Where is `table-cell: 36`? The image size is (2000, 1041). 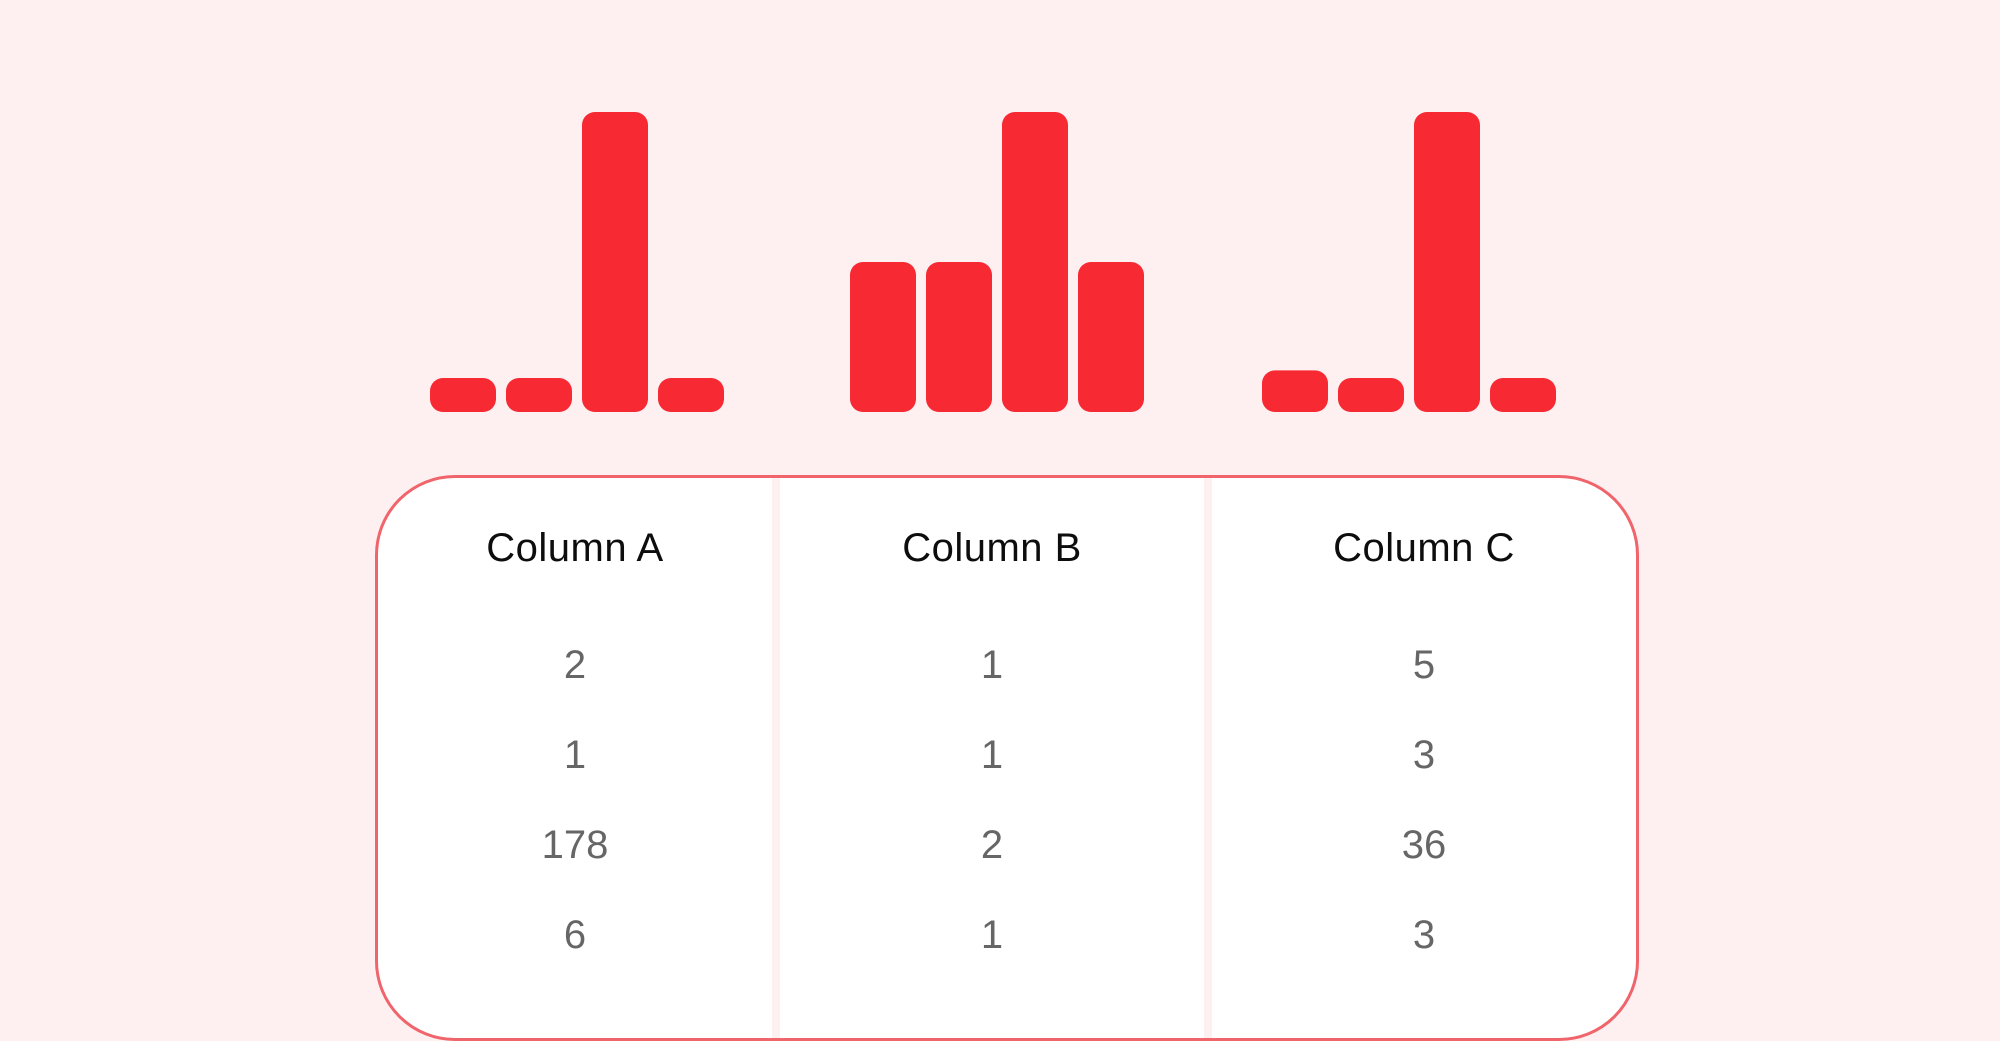
table-cell: 36 is located at coordinates (1424, 845).